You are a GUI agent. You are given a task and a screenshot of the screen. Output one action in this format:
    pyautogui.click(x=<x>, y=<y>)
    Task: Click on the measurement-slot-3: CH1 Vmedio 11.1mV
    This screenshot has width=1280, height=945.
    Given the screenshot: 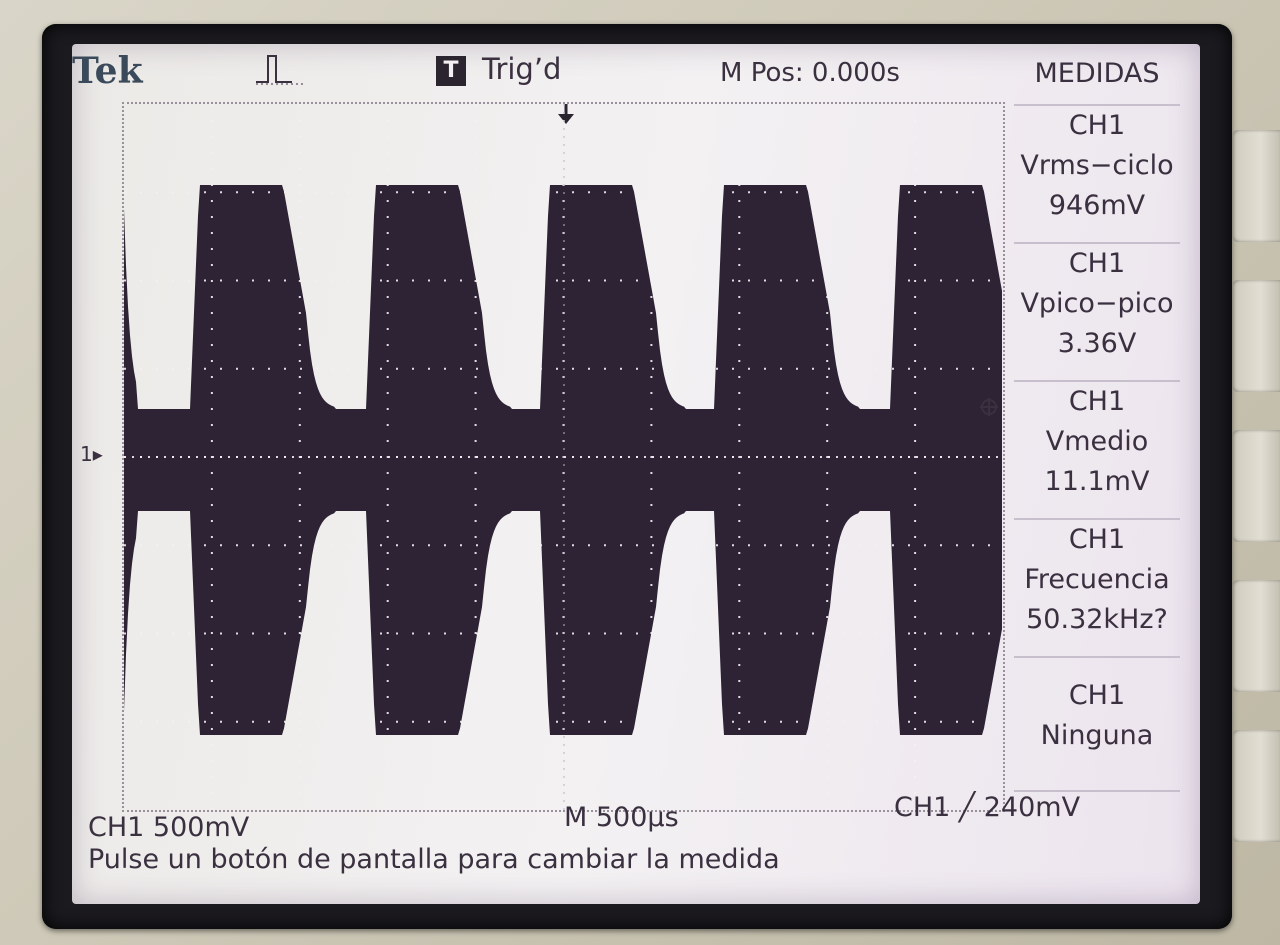 What is the action you would take?
    pyautogui.click(x=1097, y=448)
    